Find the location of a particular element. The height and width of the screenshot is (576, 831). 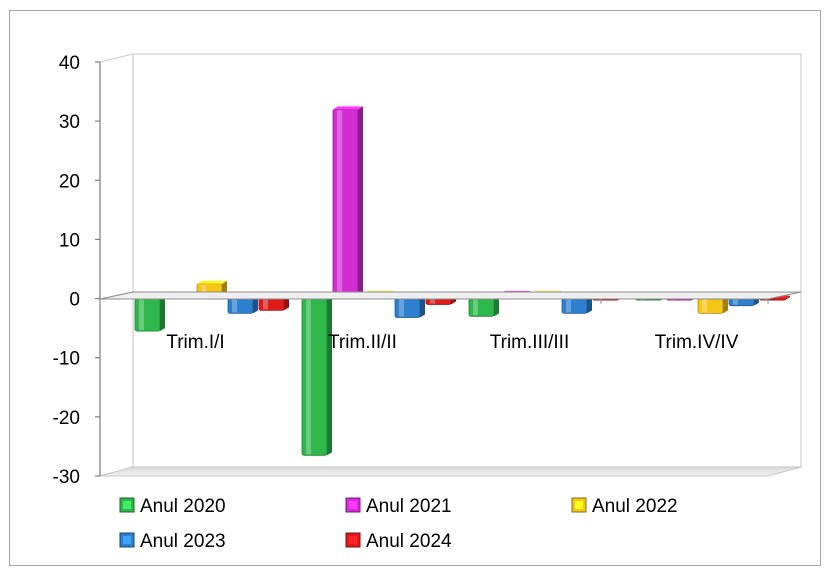

legend-item: Anul 2023 is located at coordinates (172, 541).